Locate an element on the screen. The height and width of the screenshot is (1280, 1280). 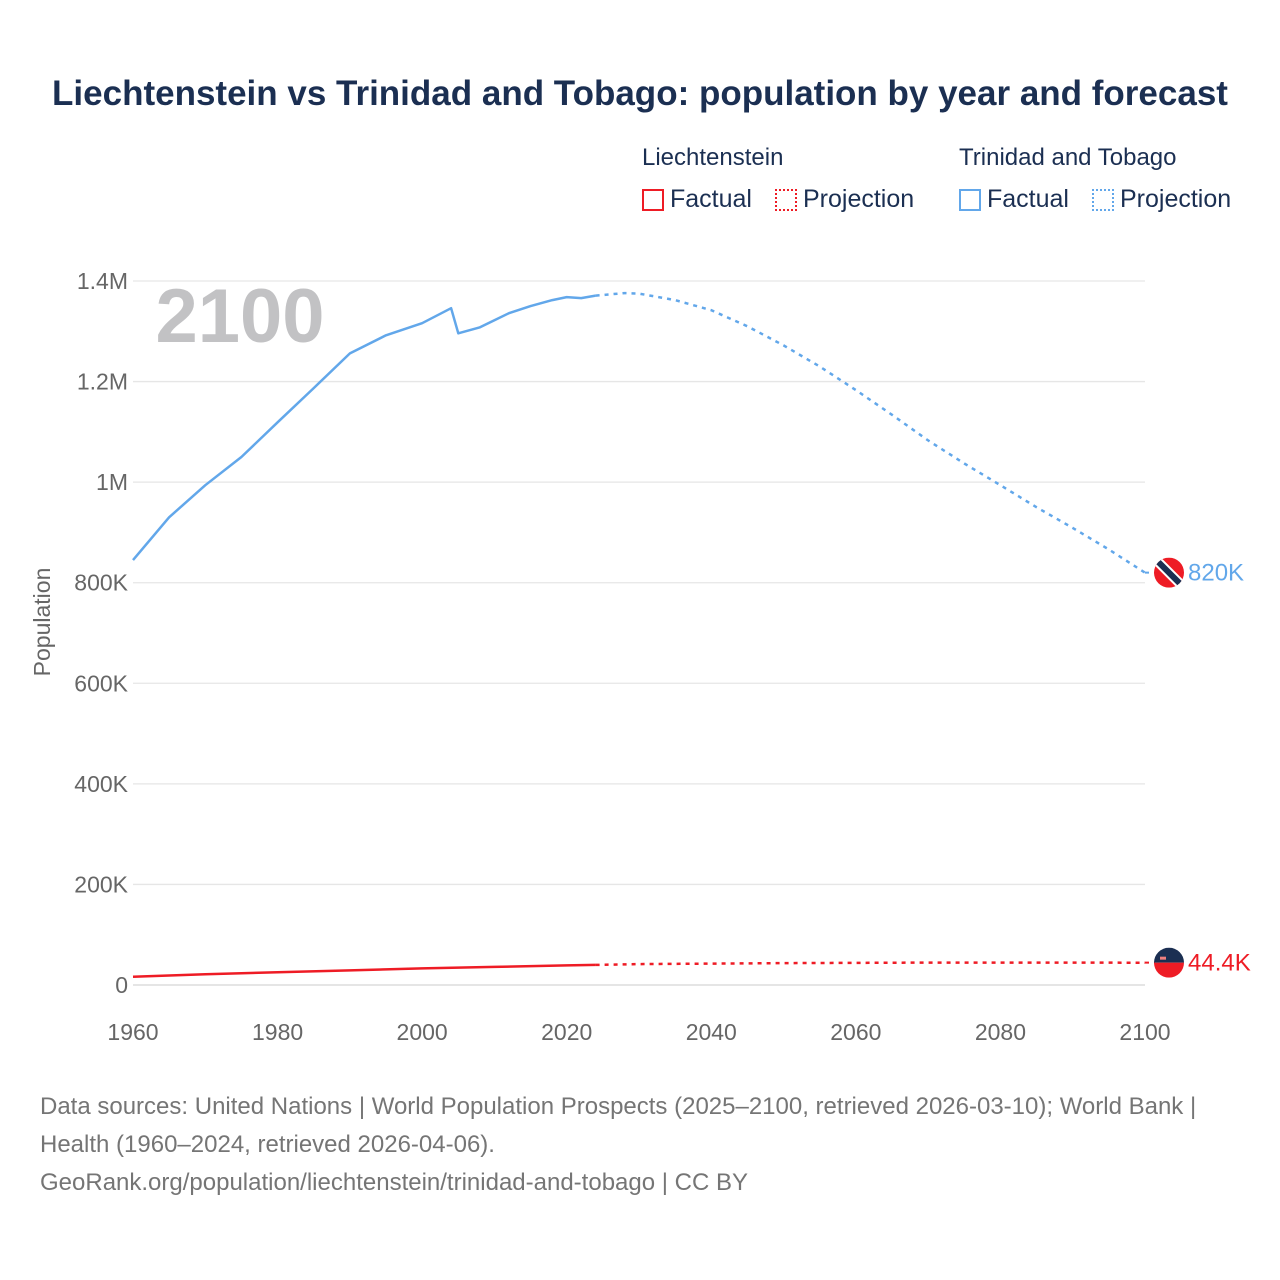
year-watermark: 2100 is located at coordinates (239, 316).